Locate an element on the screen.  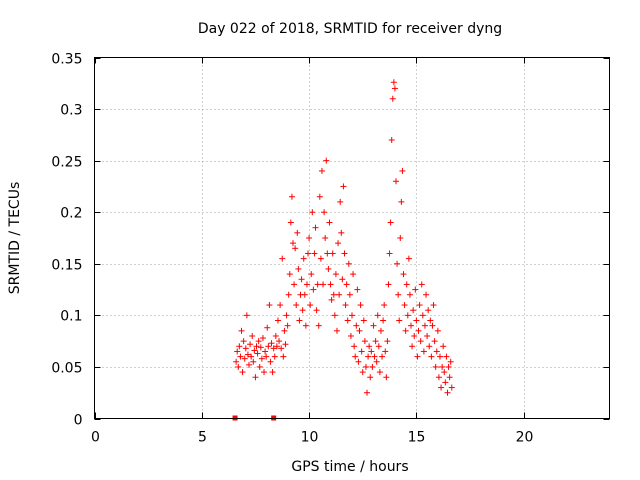
y-axis-label: SRMTID / TECUs is located at coordinates (15, 238).